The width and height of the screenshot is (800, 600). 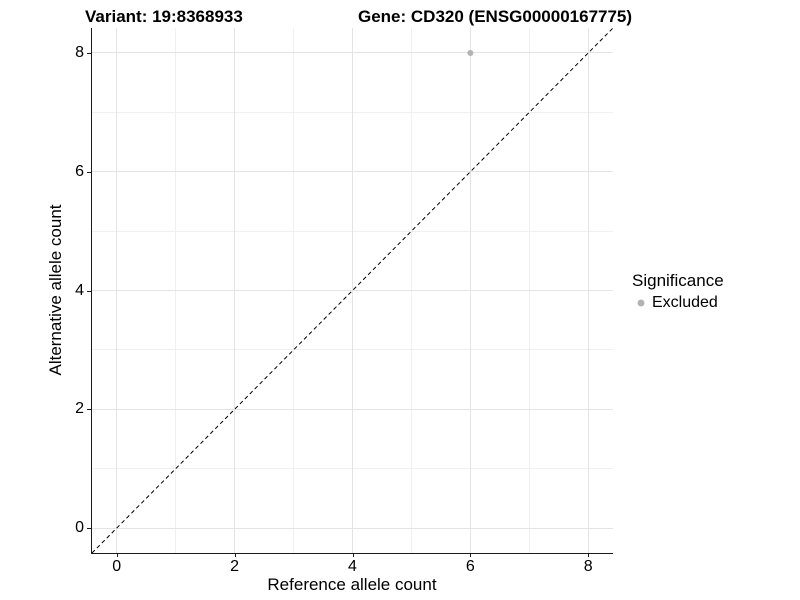 What do you see at coordinates (79, 52) in the screenshot?
I see `y-tick-label: 8` at bounding box center [79, 52].